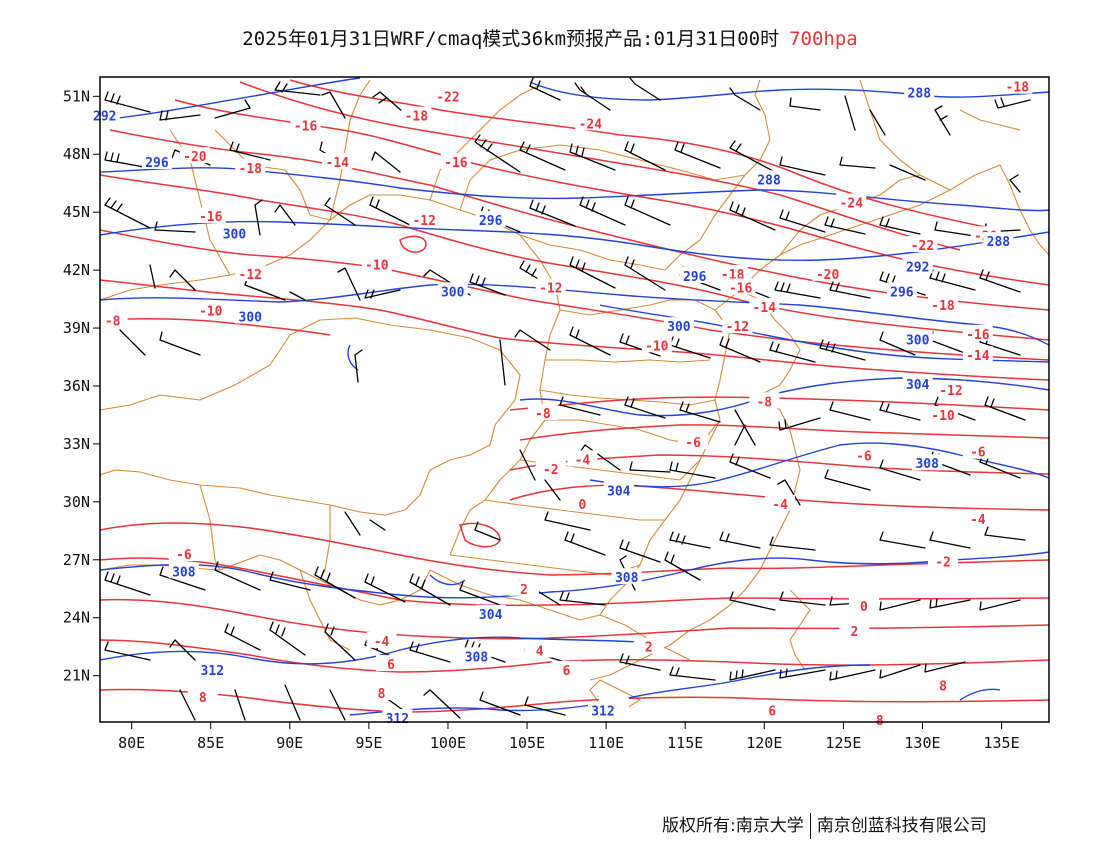  What do you see at coordinates (843, 743) in the screenshot?
I see `x-tick-label: 125E` at bounding box center [843, 743].